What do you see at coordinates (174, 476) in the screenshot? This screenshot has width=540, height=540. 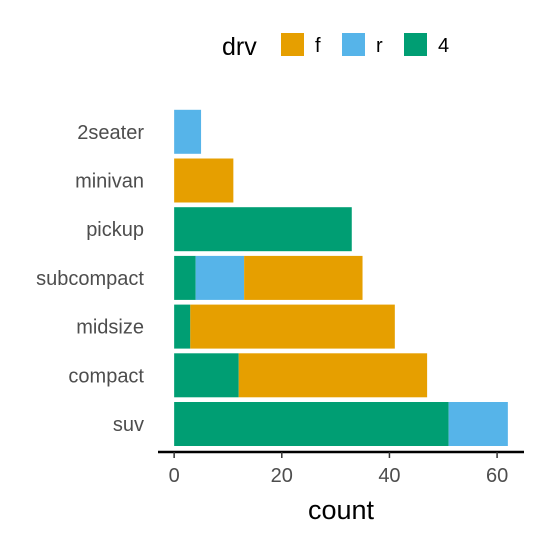 I see `x-tick-label: 0` at bounding box center [174, 476].